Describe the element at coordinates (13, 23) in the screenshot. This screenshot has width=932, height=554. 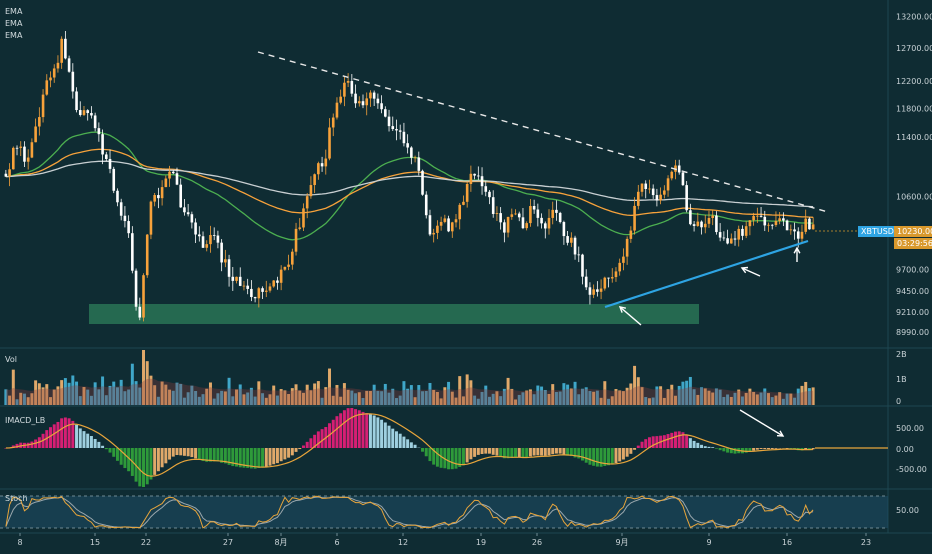
I see `legend-ema-2: EMA` at that location.